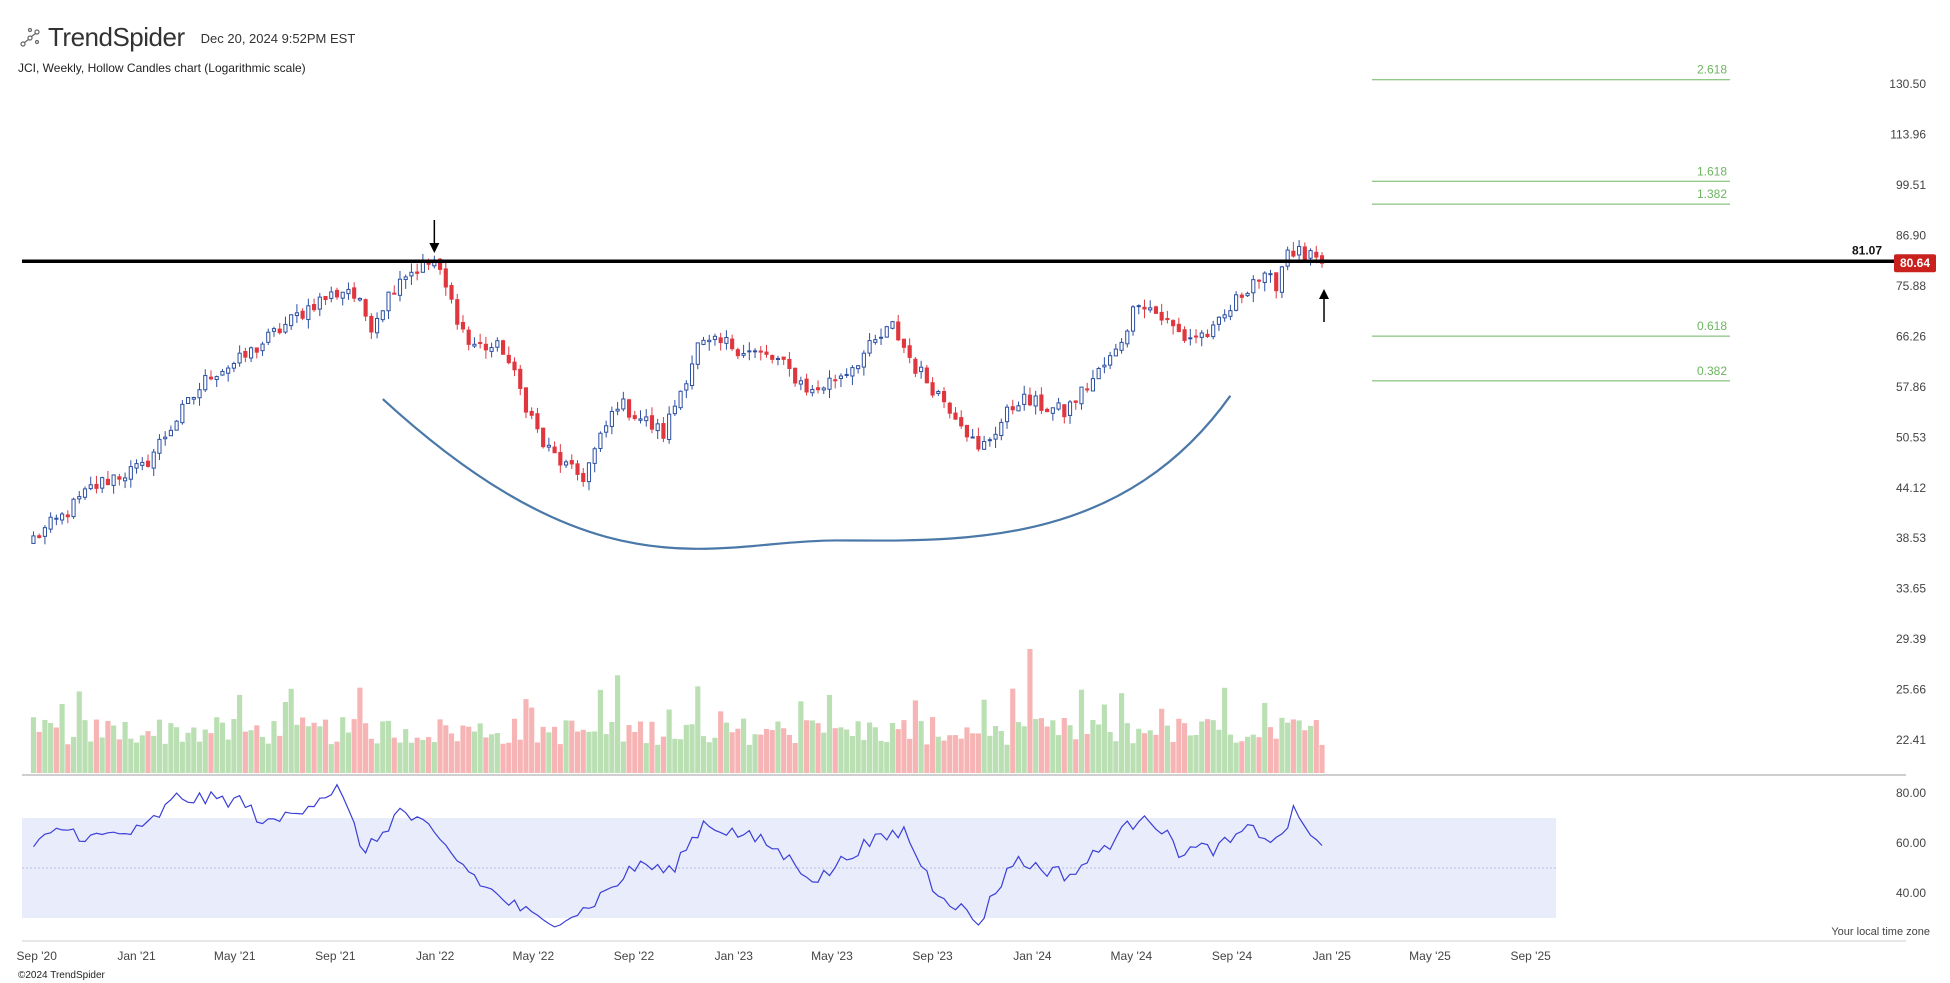  Describe the element at coordinates (534, 956) in the screenshot. I see `time-axis-tick: May '22` at that location.